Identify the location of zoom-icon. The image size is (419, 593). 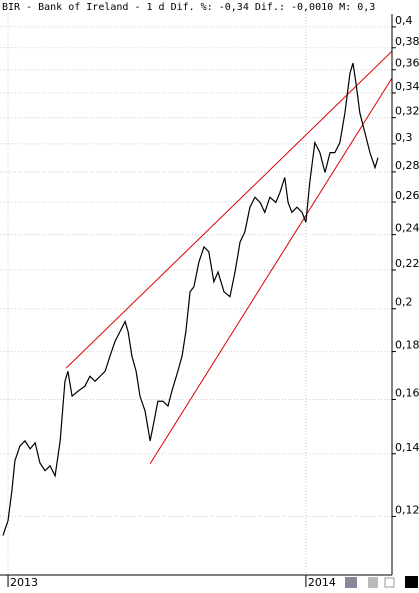
(389, 582).